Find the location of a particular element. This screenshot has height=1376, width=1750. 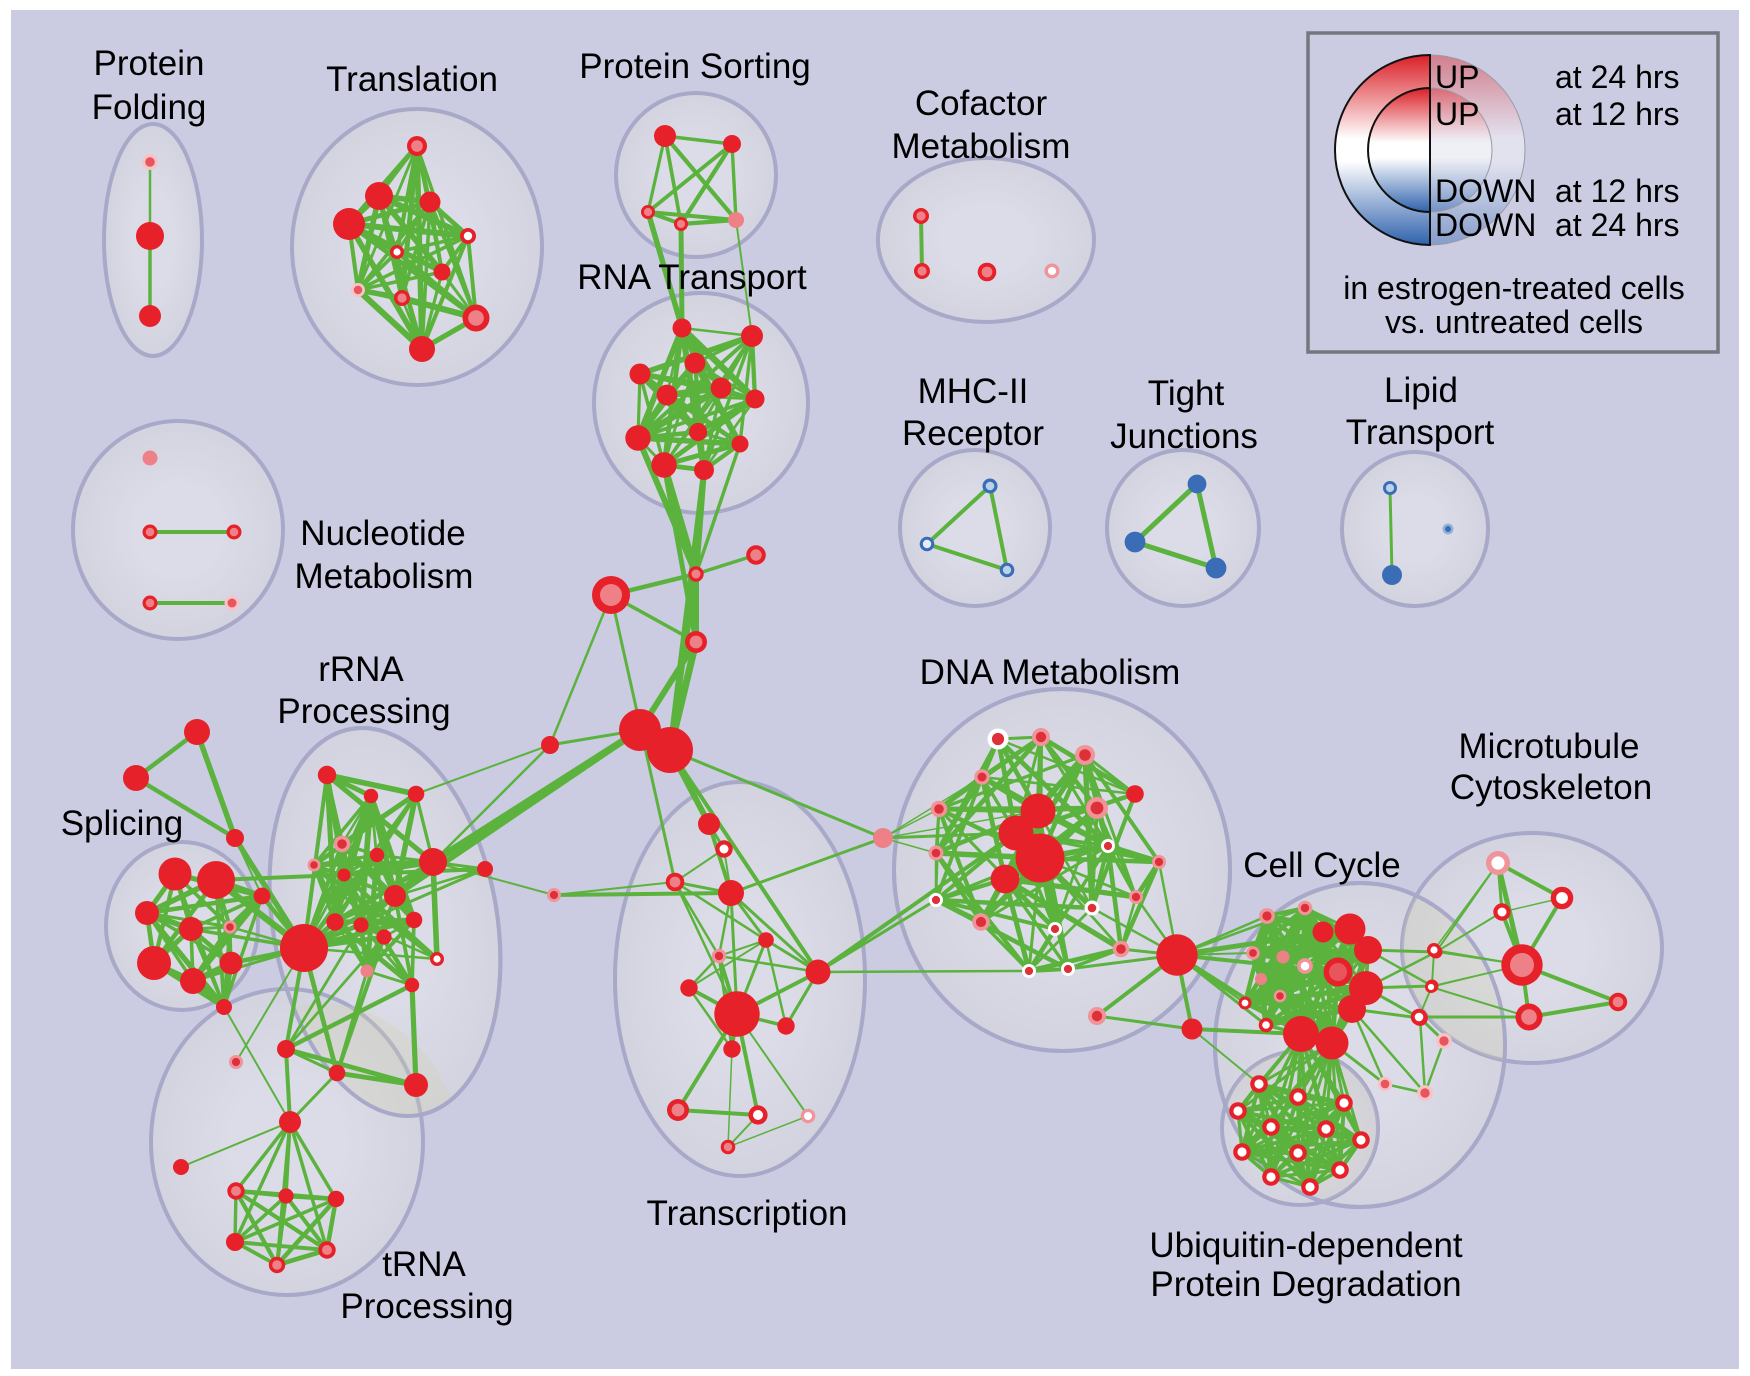

svg-text: Ubiquitin-dependent is located at coordinates (1306, 1245).